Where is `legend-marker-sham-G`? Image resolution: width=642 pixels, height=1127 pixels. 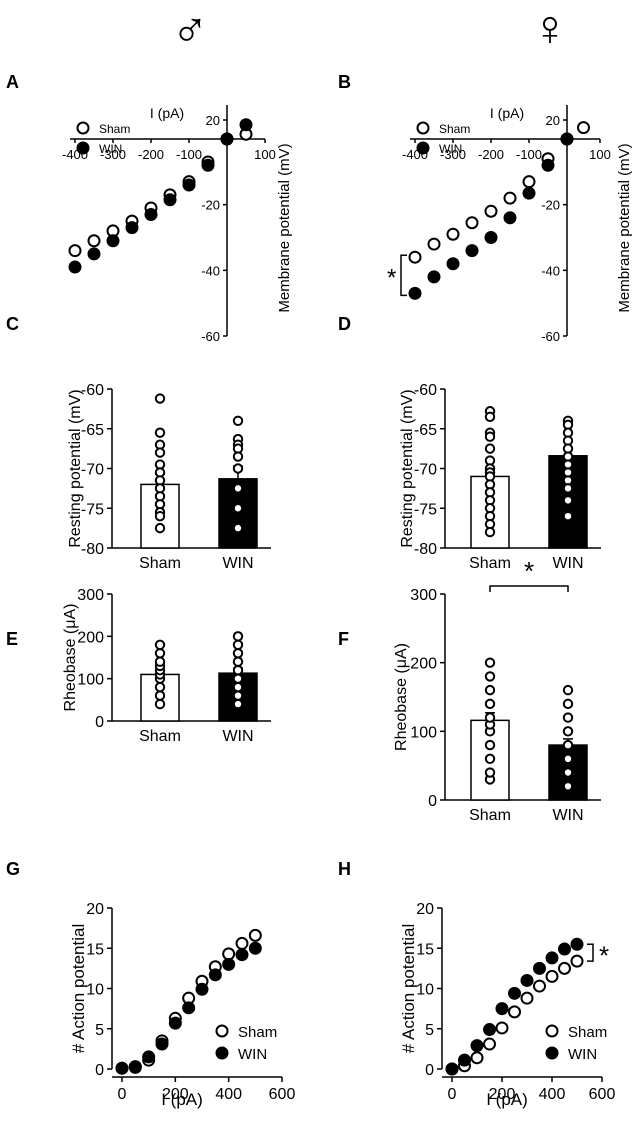 legend-marker-sham-G is located at coordinates (222, 1031).